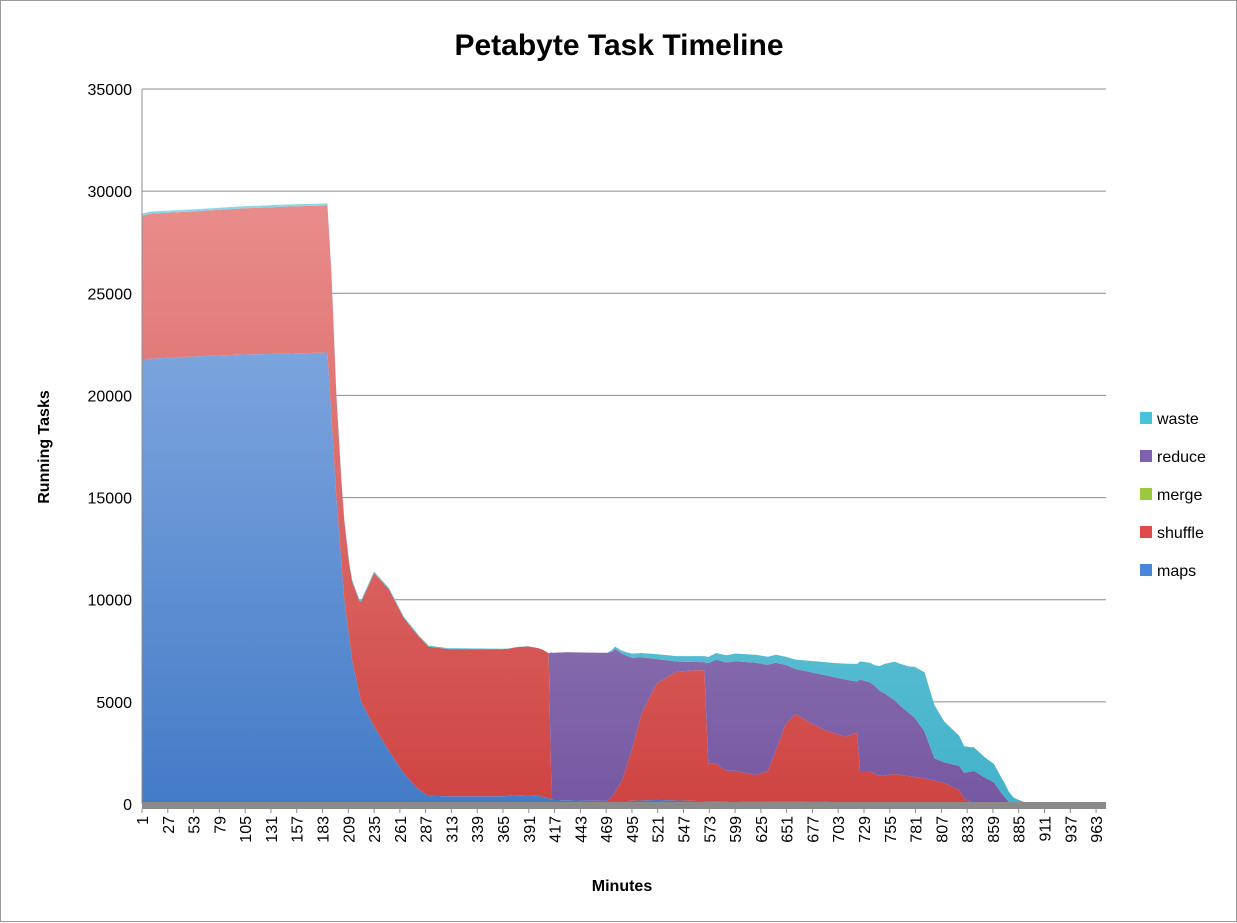 Image resolution: width=1237 pixels, height=923 pixels. Describe the element at coordinates (114, 703) in the screenshot. I see `y-tick-label: 5000` at that location.